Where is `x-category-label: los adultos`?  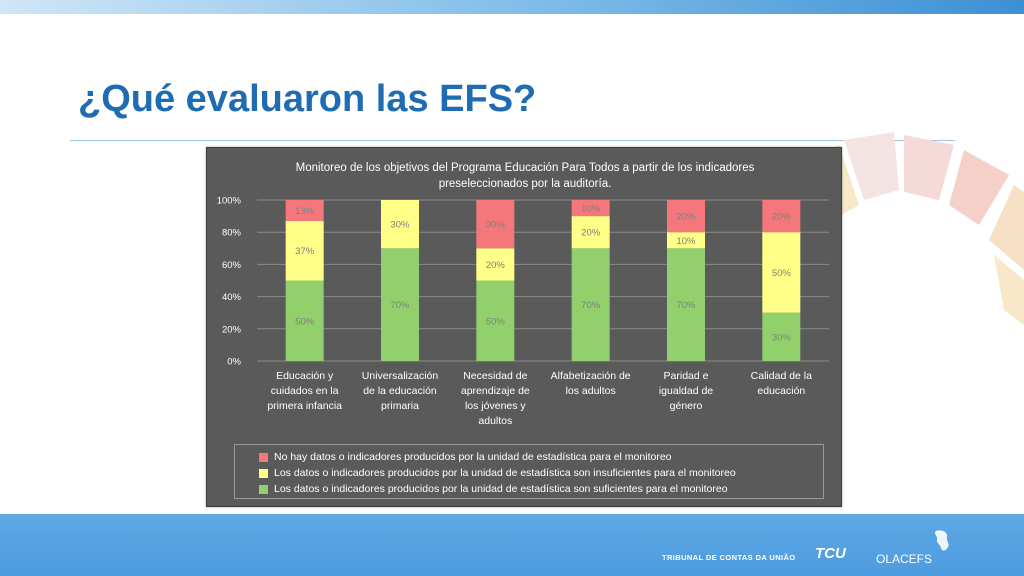 x-category-label: los adultos is located at coordinates (591, 391).